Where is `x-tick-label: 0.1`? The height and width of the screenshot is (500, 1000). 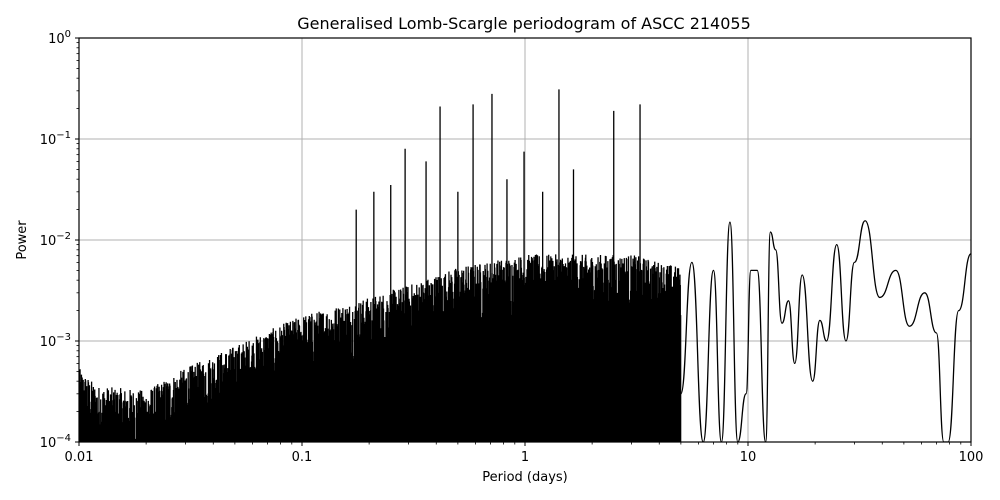
x-tick-label: 0.1 is located at coordinates (302, 457).